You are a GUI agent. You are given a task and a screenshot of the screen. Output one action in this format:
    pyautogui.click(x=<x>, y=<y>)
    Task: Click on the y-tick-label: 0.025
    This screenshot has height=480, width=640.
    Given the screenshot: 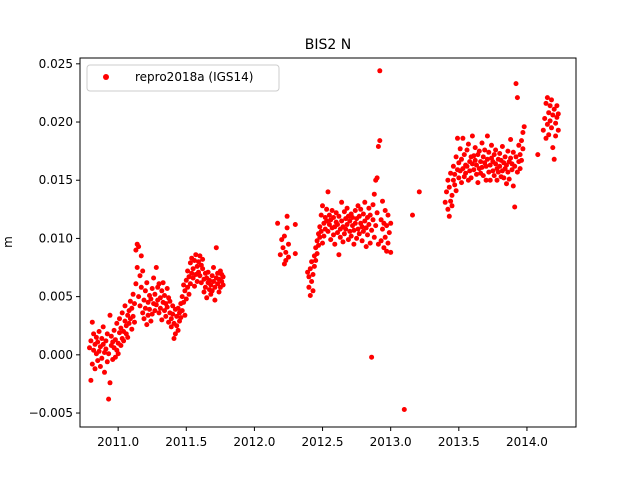 What is the action you would take?
    pyautogui.click(x=56, y=64)
    